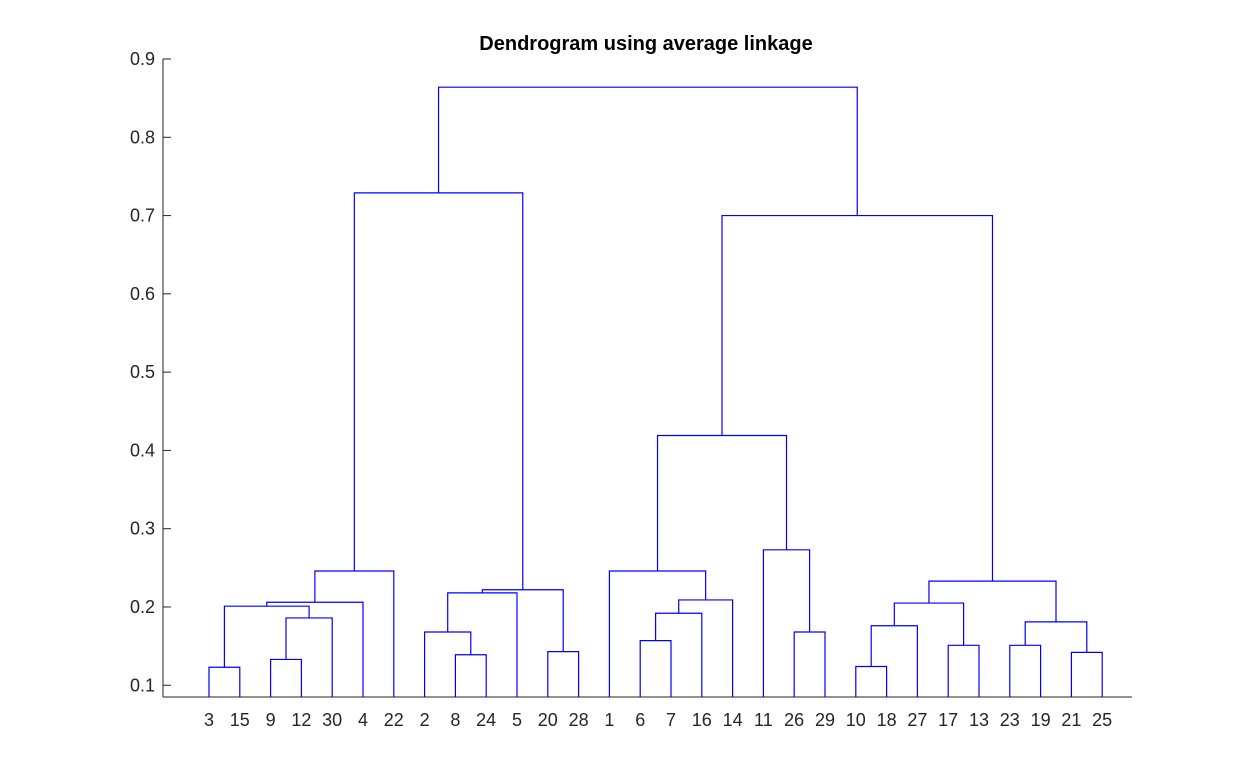 This screenshot has width=1250, height=781. I want to click on leaf-label: 13, so click(979, 720).